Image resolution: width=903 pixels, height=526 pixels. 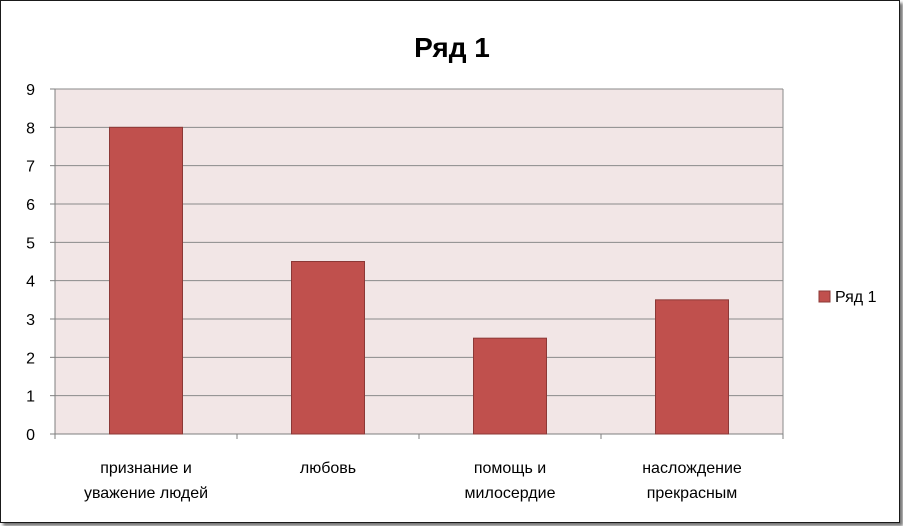 I want to click on legend-label: Ряд 1, so click(x=856, y=297).